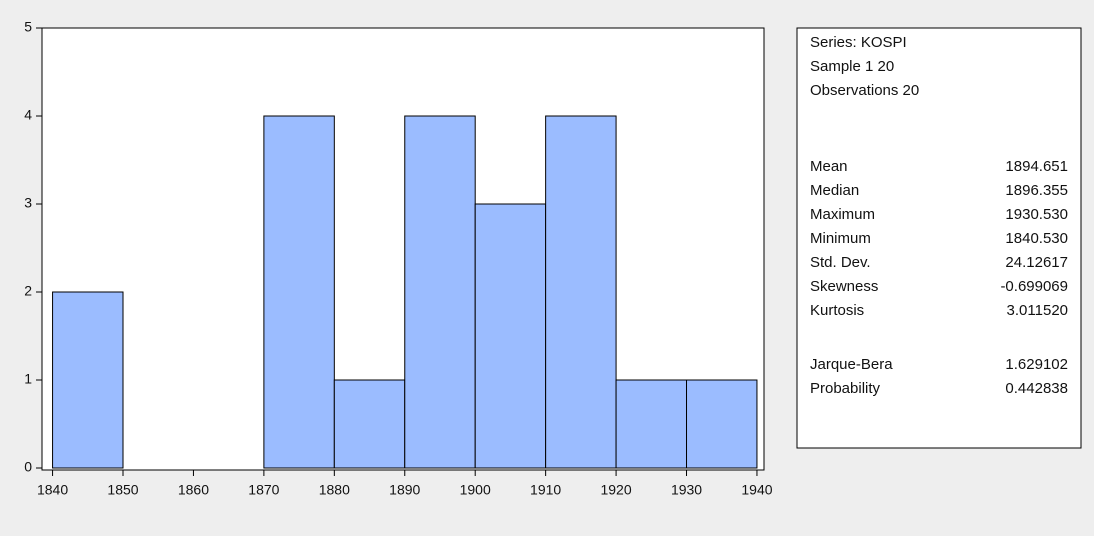 This screenshot has width=1094, height=536. What do you see at coordinates (1034, 286) in the screenshot?
I see `stat-value: -0.699069` at bounding box center [1034, 286].